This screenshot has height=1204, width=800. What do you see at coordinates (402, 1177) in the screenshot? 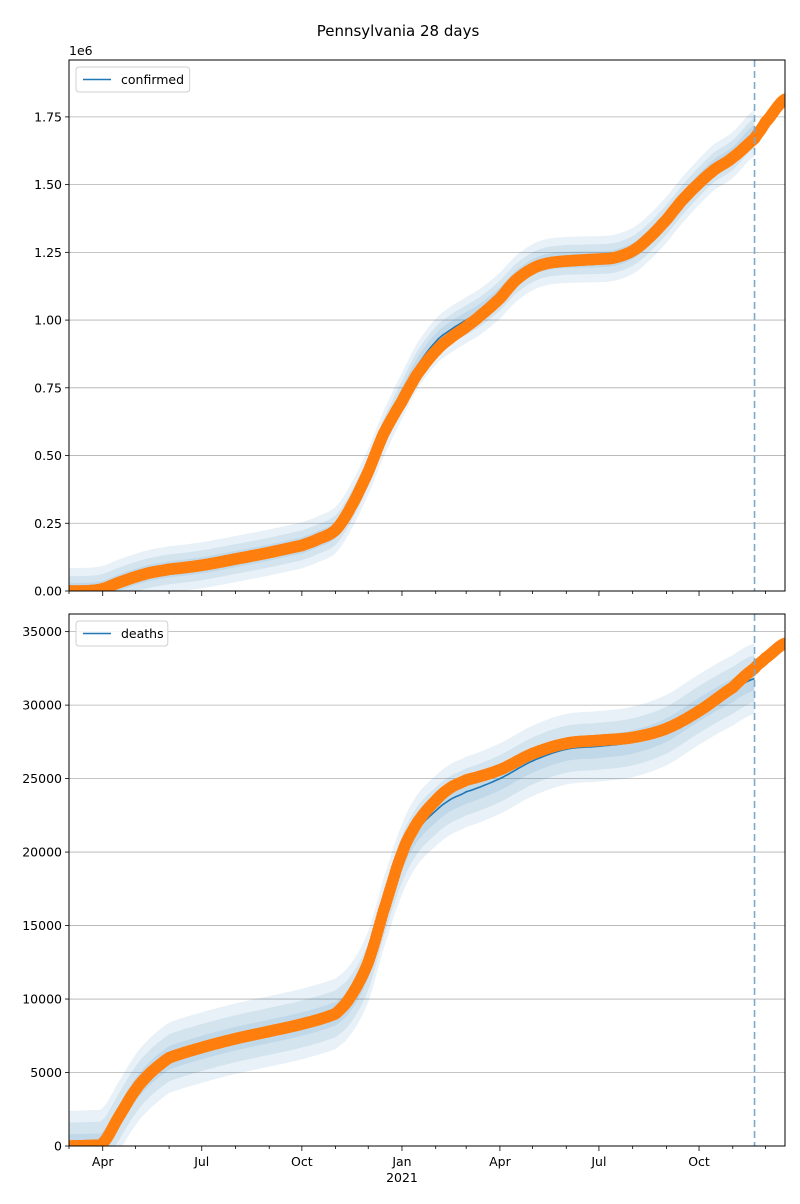
I see `x-year-label: 2021` at bounding box center [402, 1177].